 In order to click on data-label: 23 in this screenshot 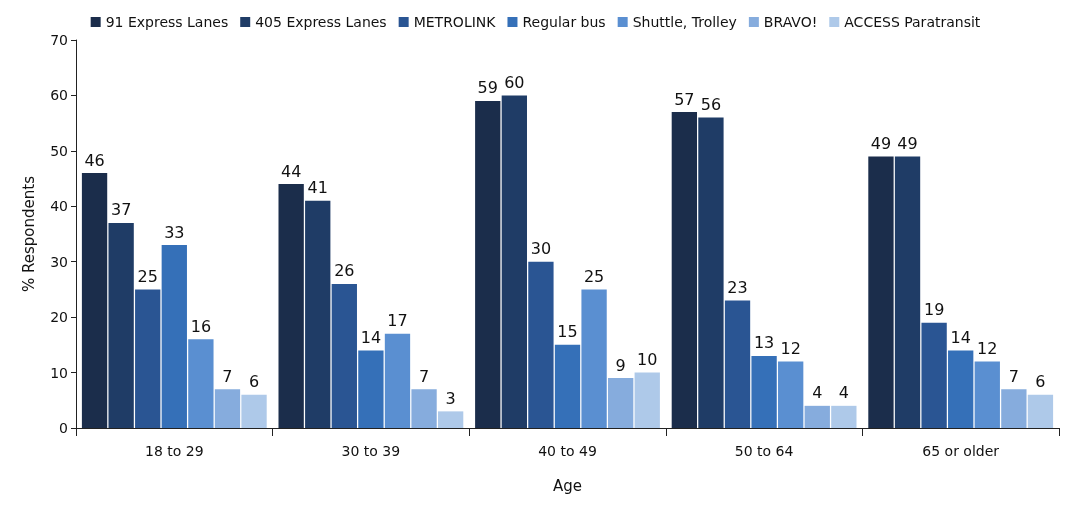, I will do `click(737, 288)`.